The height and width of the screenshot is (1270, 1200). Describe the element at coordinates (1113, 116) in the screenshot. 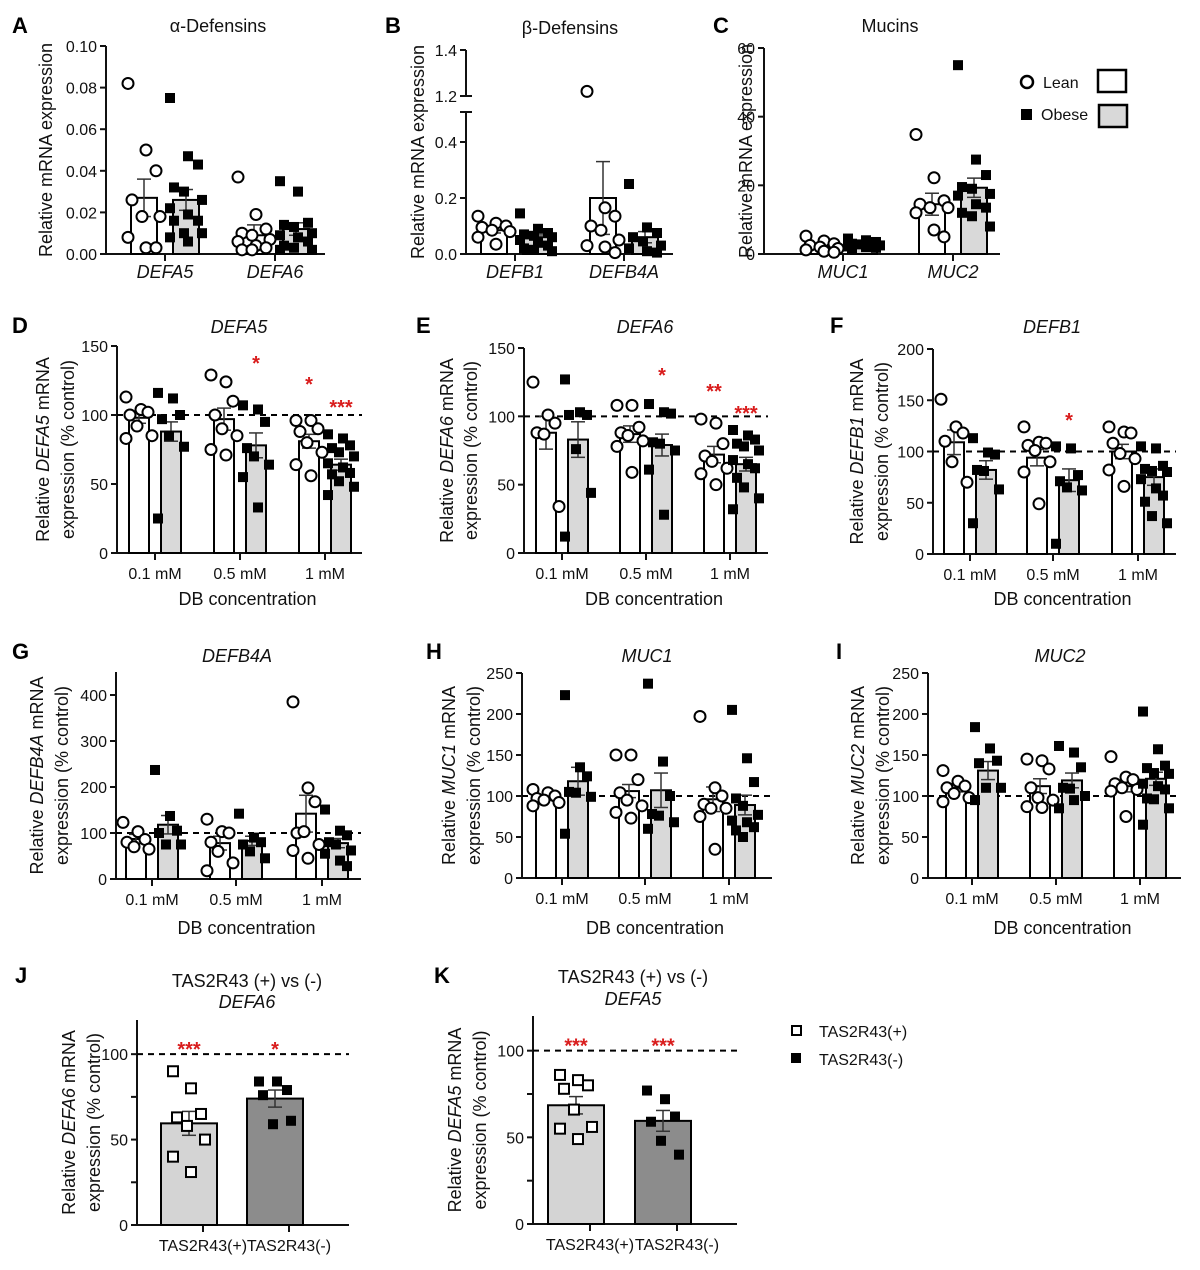

I see `gray-bar-swatch-icon` at that location.